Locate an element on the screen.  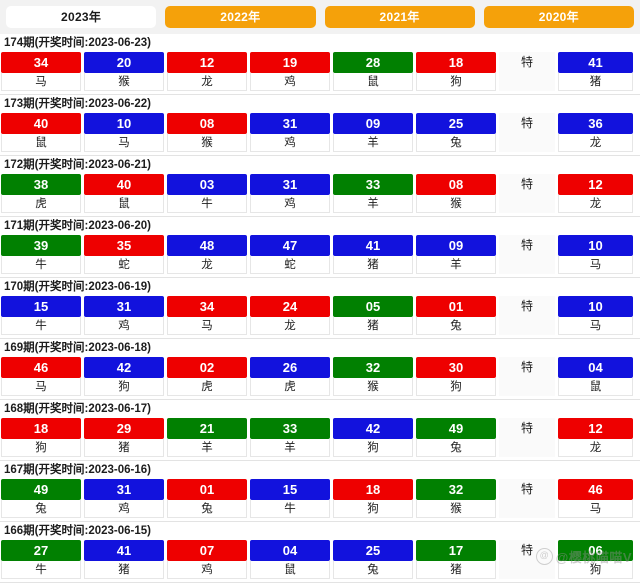
ball-row: 46 马 42 狗 02 虎 26 虎 32 猴 30 狗特 04 鼠 is located at coordinates (320, 378).